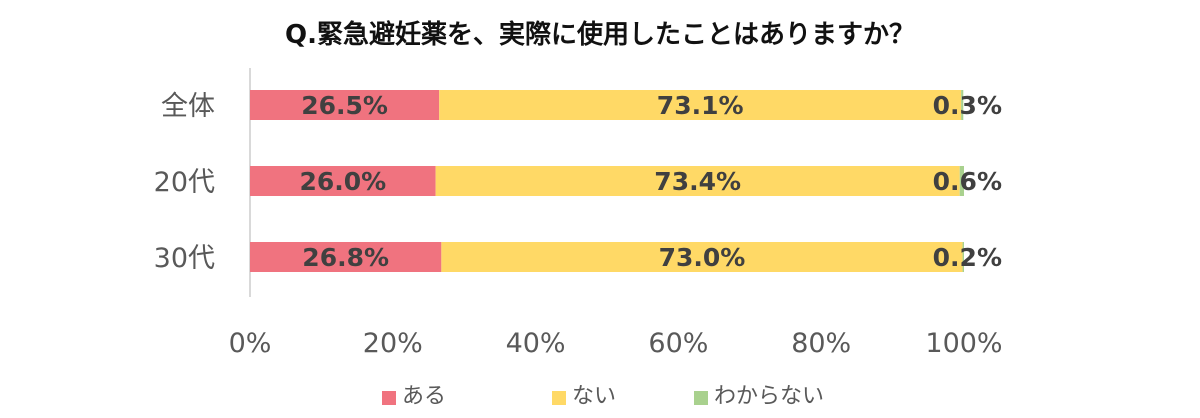  What do you see at coordinates (769, 396) in the screenshot?
I see `legend-label-unknown: わからない` at bounding box center [769, 396].